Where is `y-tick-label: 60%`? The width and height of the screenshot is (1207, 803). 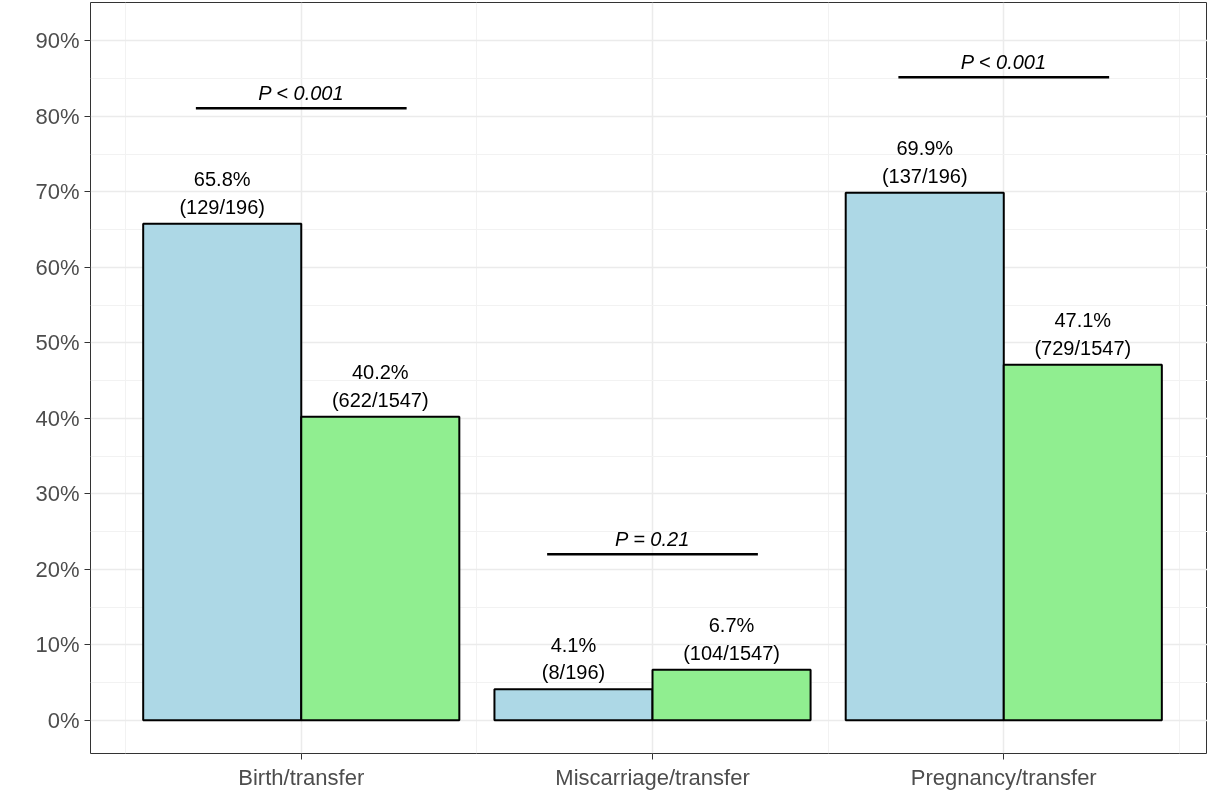
y-tick-label: 60% is located at coordinates (57, 267).